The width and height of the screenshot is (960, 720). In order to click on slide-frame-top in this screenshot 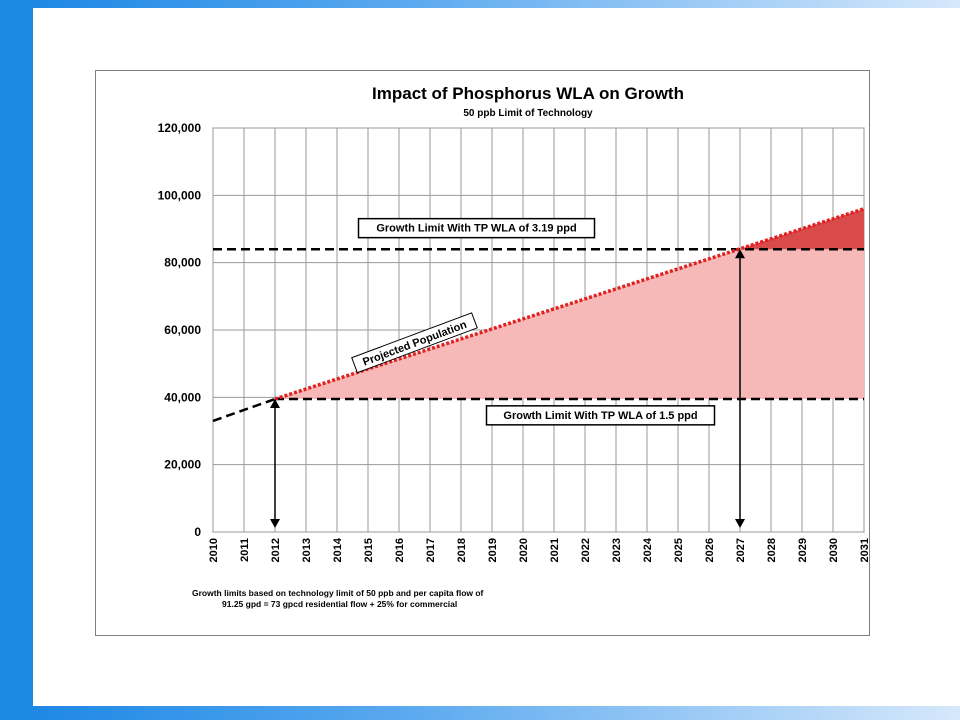, I will do `click(496, 4)`.